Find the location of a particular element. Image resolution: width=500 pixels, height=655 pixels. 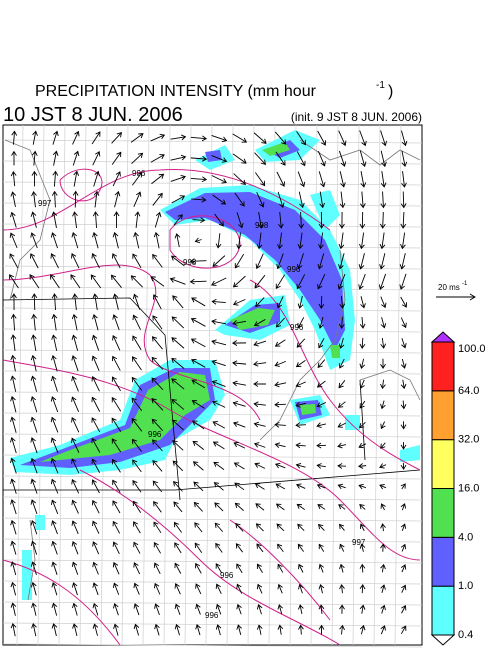

colorbar-label: 64.0 is located at coordinates (468, 391).